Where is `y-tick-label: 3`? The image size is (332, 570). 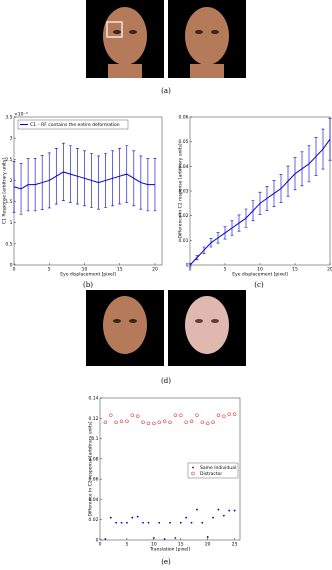 y-tick-label: 3 is located at coordinates (11, 139).